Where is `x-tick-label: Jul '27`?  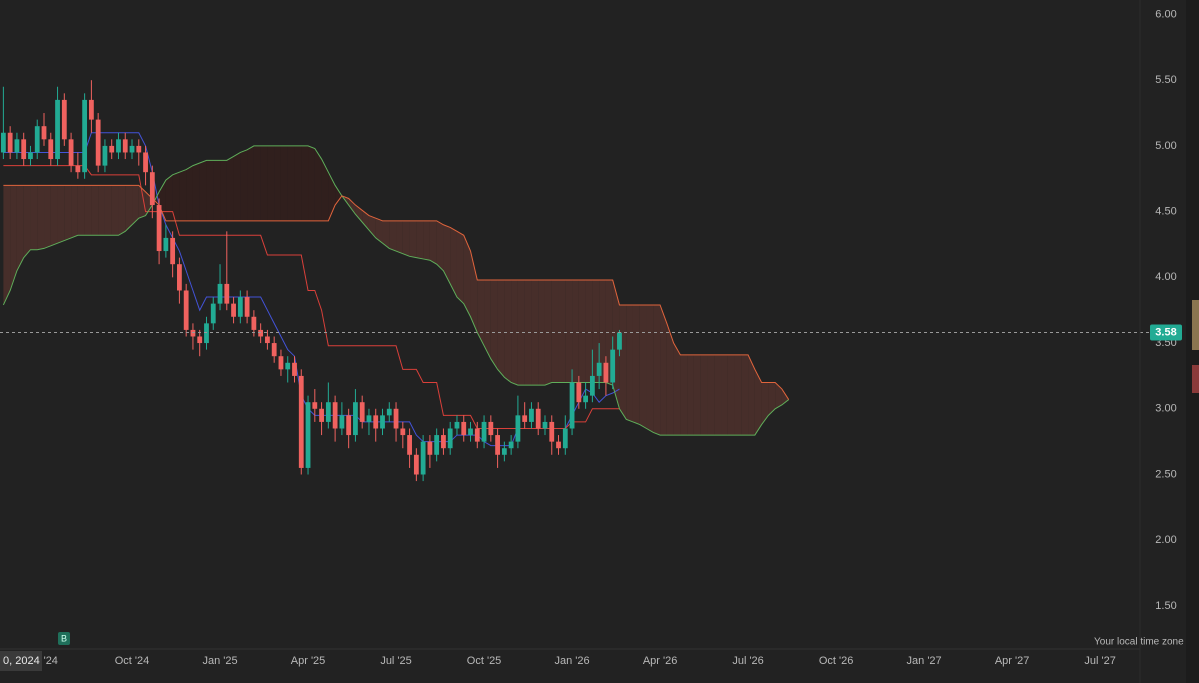 x-tick-label: Jul '27 is located at coordinates (1099, 661).